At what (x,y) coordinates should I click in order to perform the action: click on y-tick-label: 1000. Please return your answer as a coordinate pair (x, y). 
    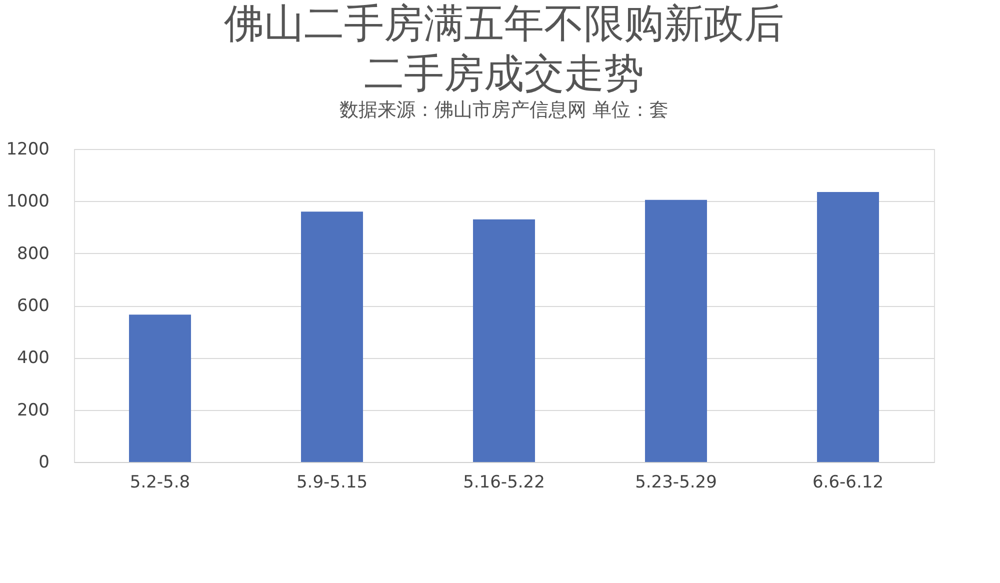
    Looking at the image, I should click on (28, 202).